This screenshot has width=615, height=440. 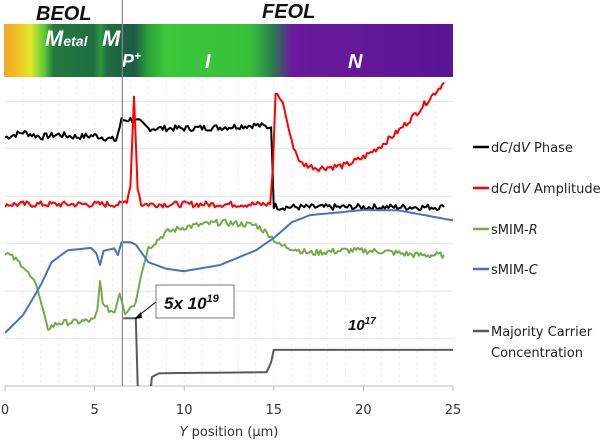 I want to click on region-metal-label: Metal, so click(x=67, y=38).